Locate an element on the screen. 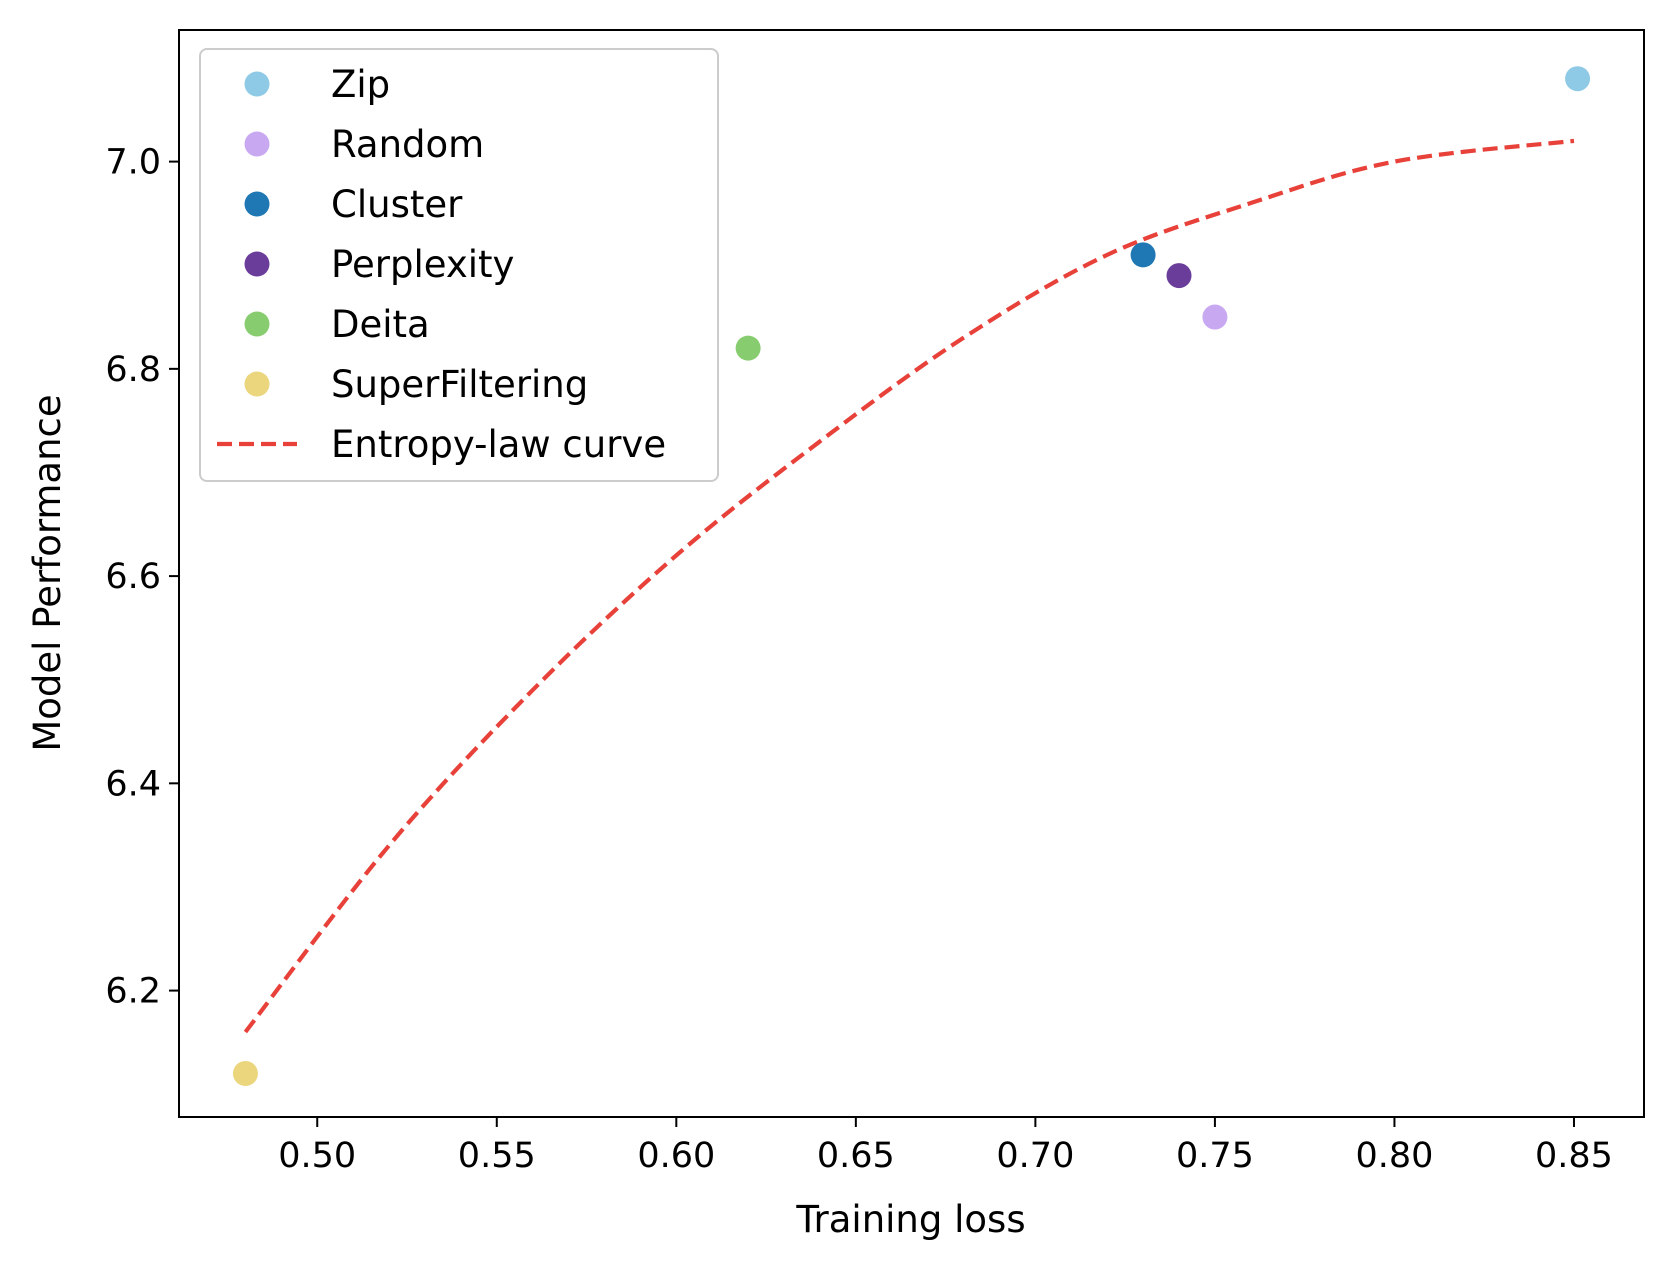 Image resolution: width=1661 pixels, height=1265 pixels. y-tick-label: 6.4 is located at coordinates (133, 784).